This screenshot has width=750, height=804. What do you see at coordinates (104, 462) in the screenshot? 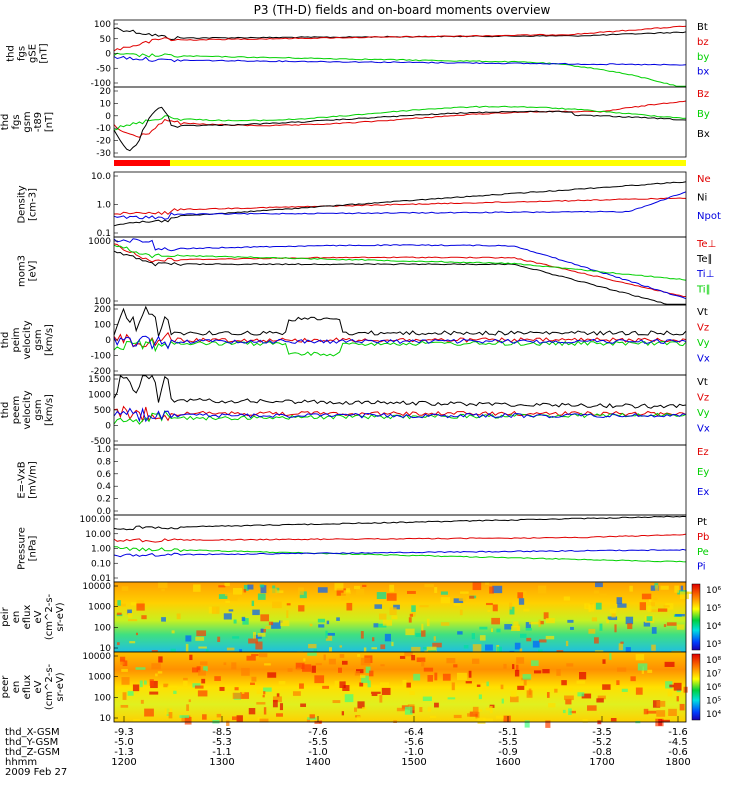
I see `ytick-p7: 0.8` at bounding box center [104, 462].